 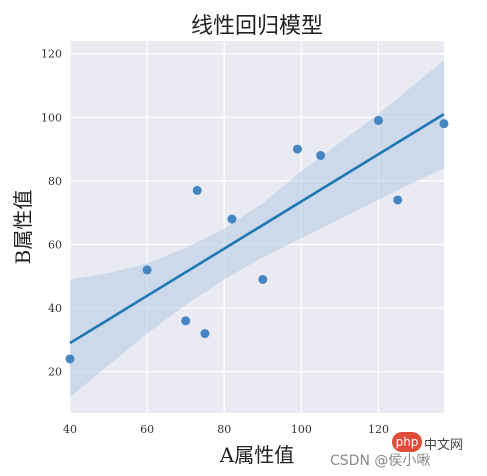 What do you see at coordinates (380, 461) in the screenshot?
I see `watermark-text: CSDN @侯小啾` at bounding box center [380, 461].